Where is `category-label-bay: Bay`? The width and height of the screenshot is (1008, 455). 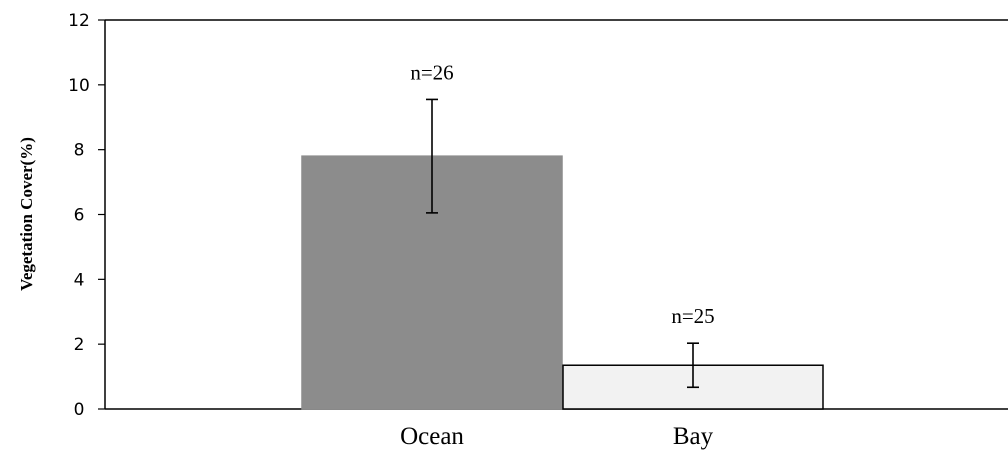
category-label-bay: Bay is located at coordinates (693, 436).